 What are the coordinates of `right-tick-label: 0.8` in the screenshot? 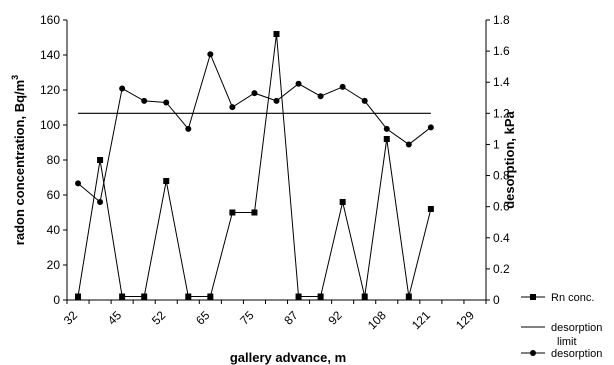 It's located at (501, 176).